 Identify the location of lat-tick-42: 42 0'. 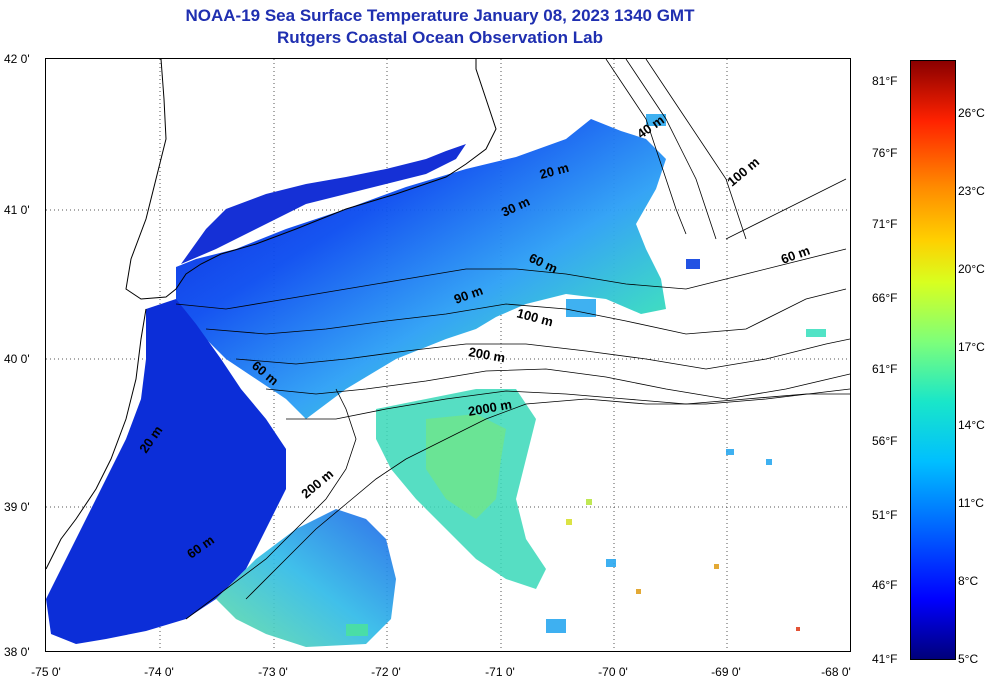
(17, 59).